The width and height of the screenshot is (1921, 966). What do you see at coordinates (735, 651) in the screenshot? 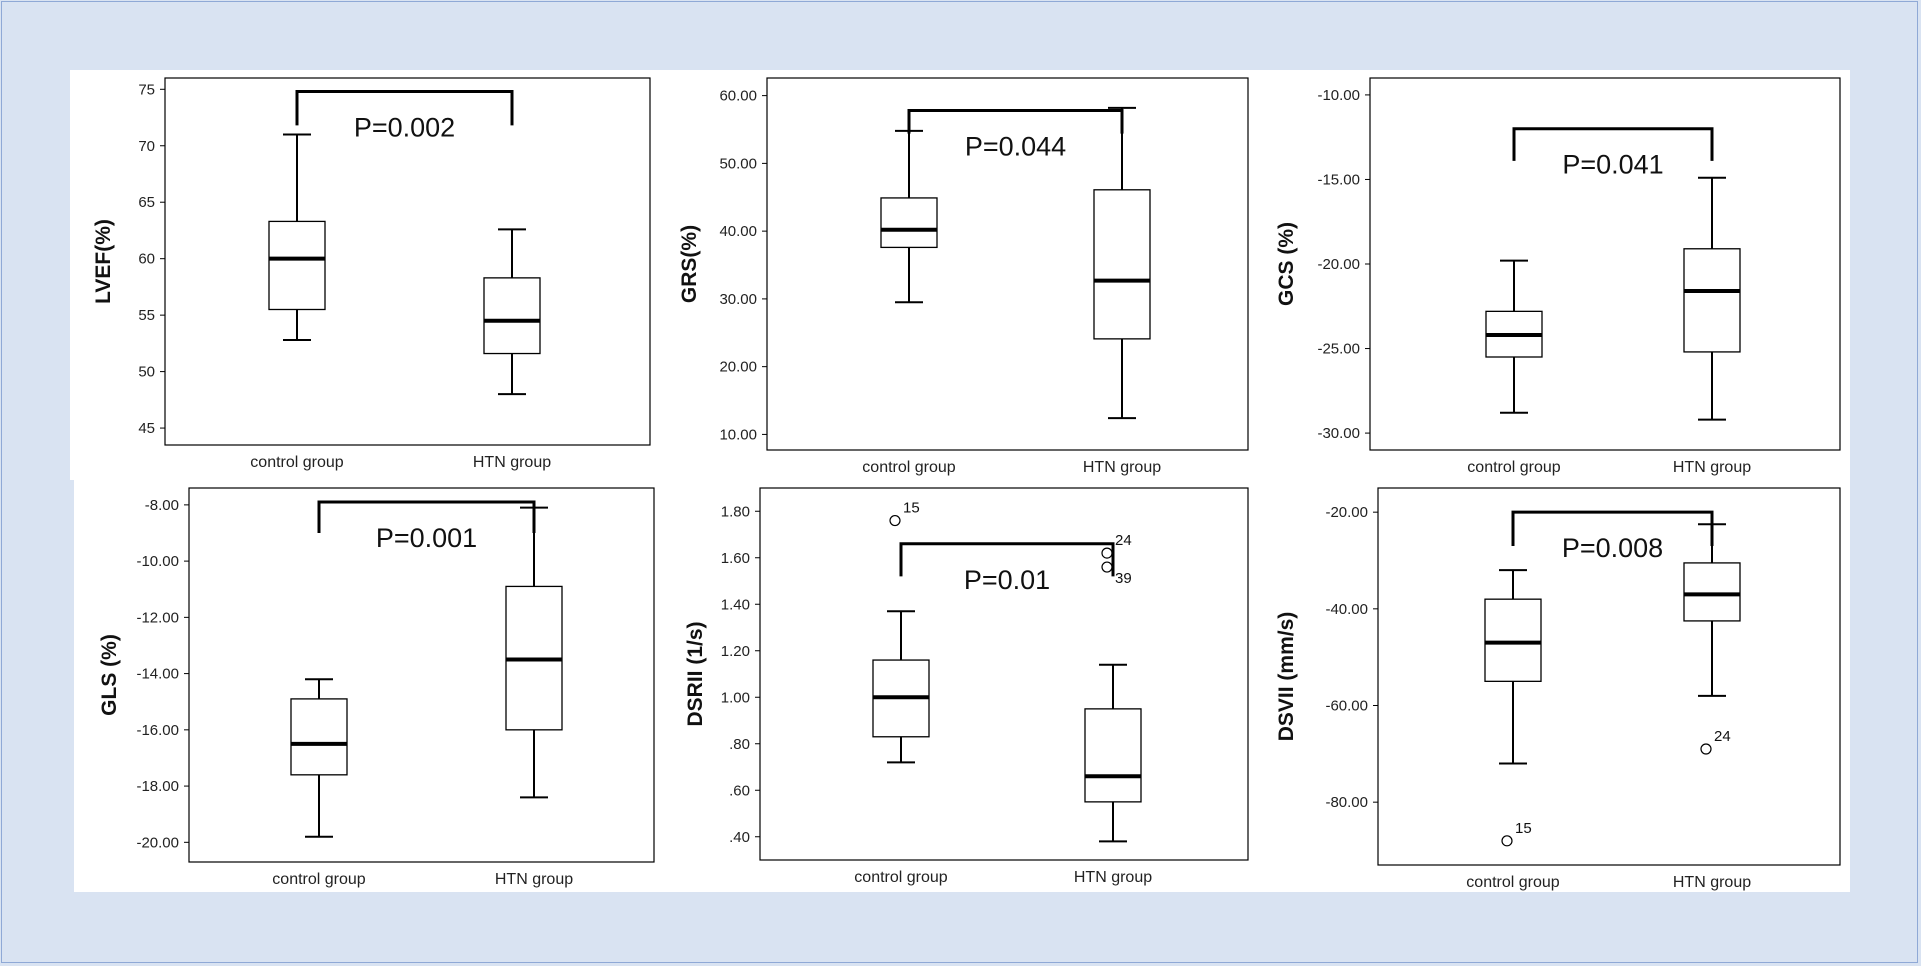
I see `y-tick-label: 1.20` at bounding box center [735, 651].